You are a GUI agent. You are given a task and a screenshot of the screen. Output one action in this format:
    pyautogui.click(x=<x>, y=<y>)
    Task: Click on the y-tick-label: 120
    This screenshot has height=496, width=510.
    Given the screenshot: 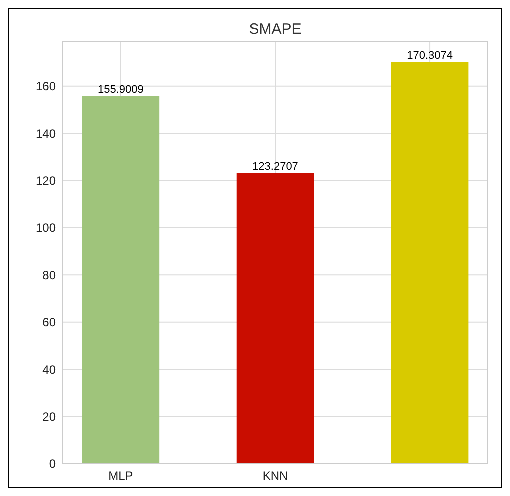 What is the action you would take?
    pyautogui.click(x=46, y=181)
    